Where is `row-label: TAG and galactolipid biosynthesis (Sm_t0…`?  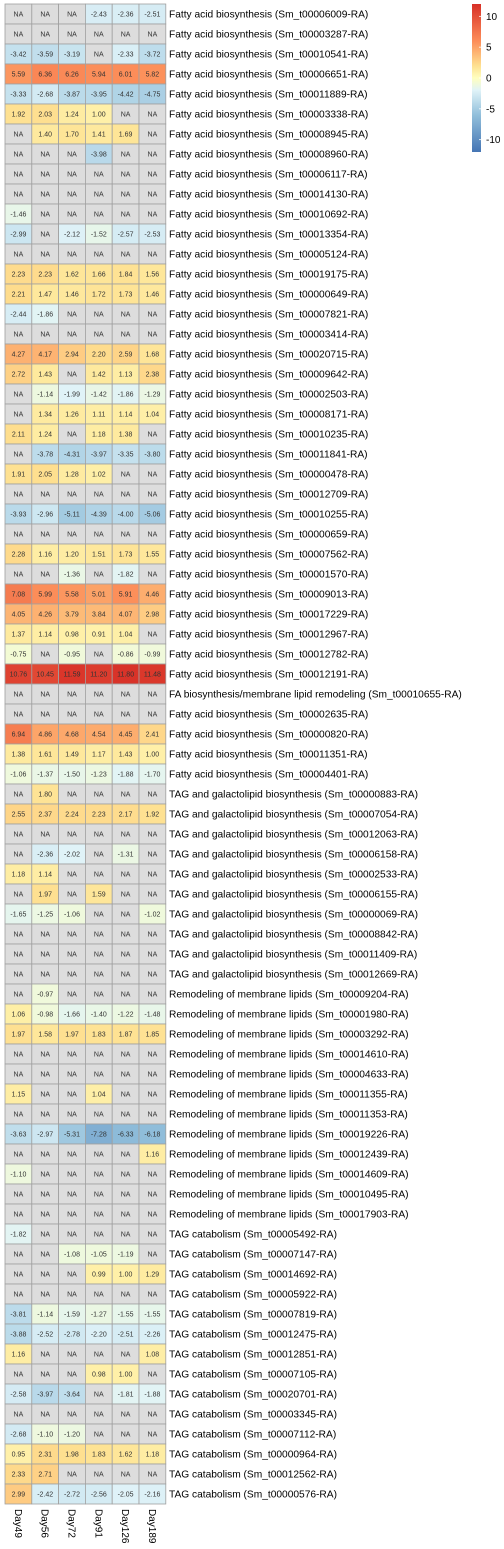 row-label: TAG and galactolipid biosynthesis (Sm_t0… is located at coordinates (293, 935).